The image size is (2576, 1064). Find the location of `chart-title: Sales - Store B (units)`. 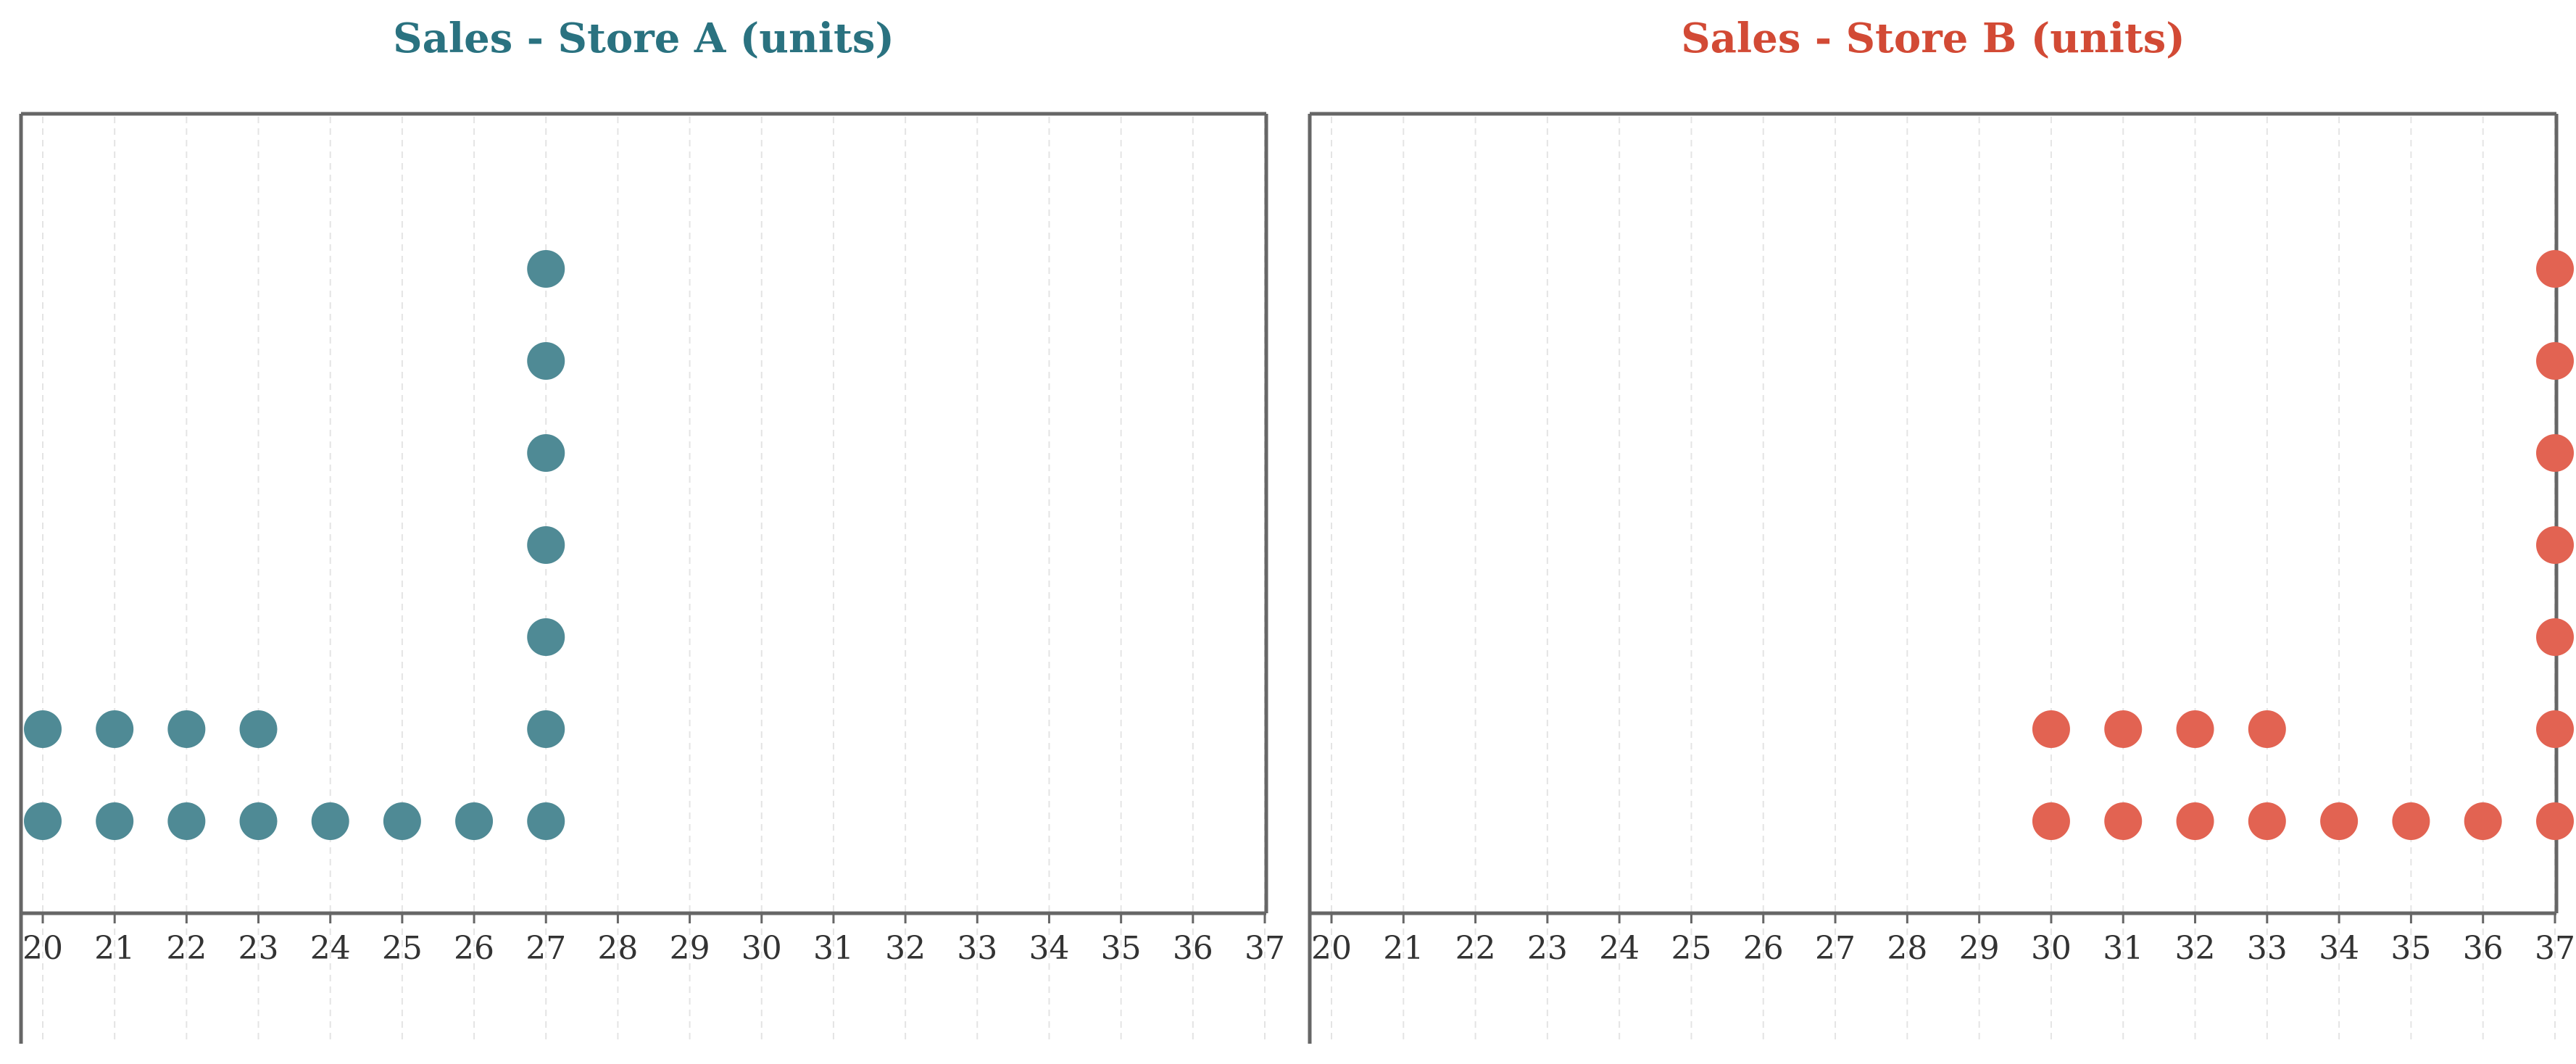

chart-title: Sales - Store B (units) is located at coordinates (1933, 38).